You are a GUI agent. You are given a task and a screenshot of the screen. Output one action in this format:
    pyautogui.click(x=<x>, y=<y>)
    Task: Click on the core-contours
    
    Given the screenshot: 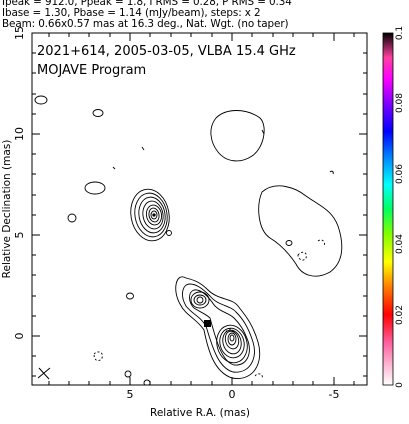 What is the action you would take?
    pyautogui.click(x=218, y=327)
    